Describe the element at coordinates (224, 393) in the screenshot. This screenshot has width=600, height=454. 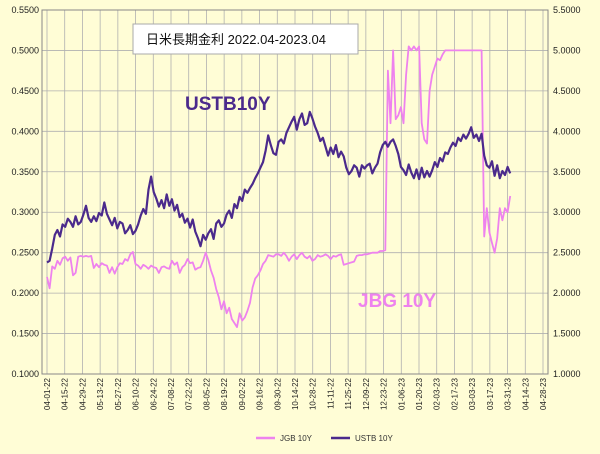
I see `x-tick-label: 08-19-22` at that location.